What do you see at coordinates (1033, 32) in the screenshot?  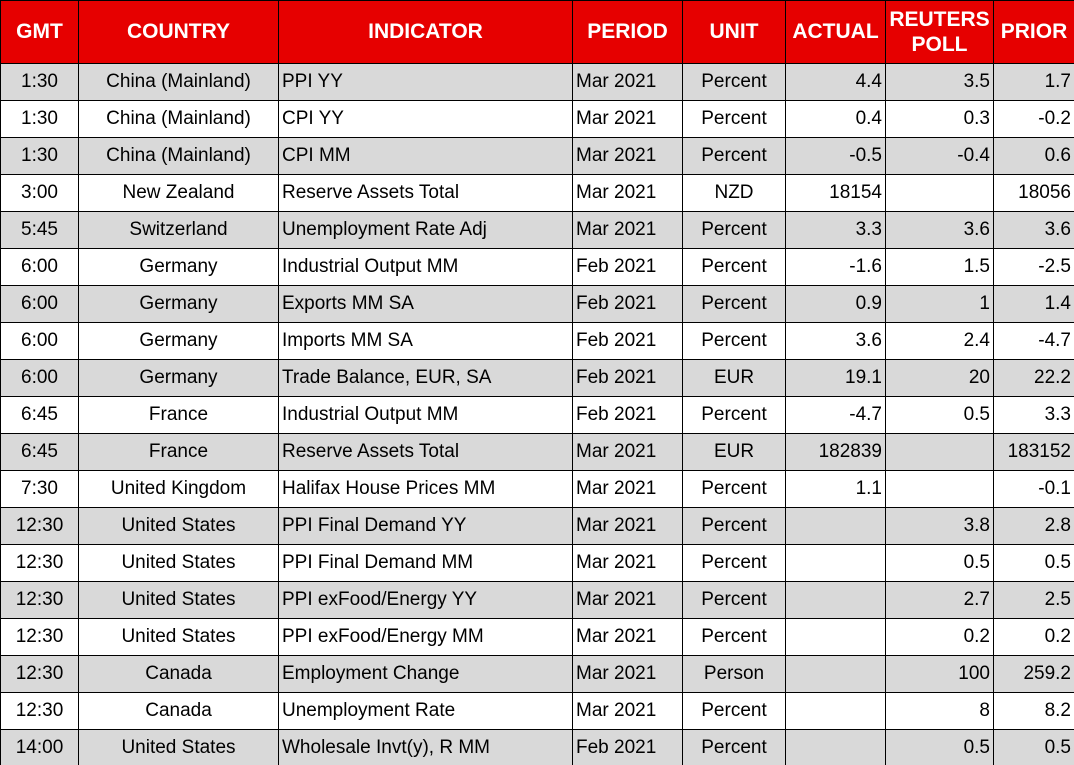 I see `header-prior: PRIOR` at bounding box center [1033, 32].